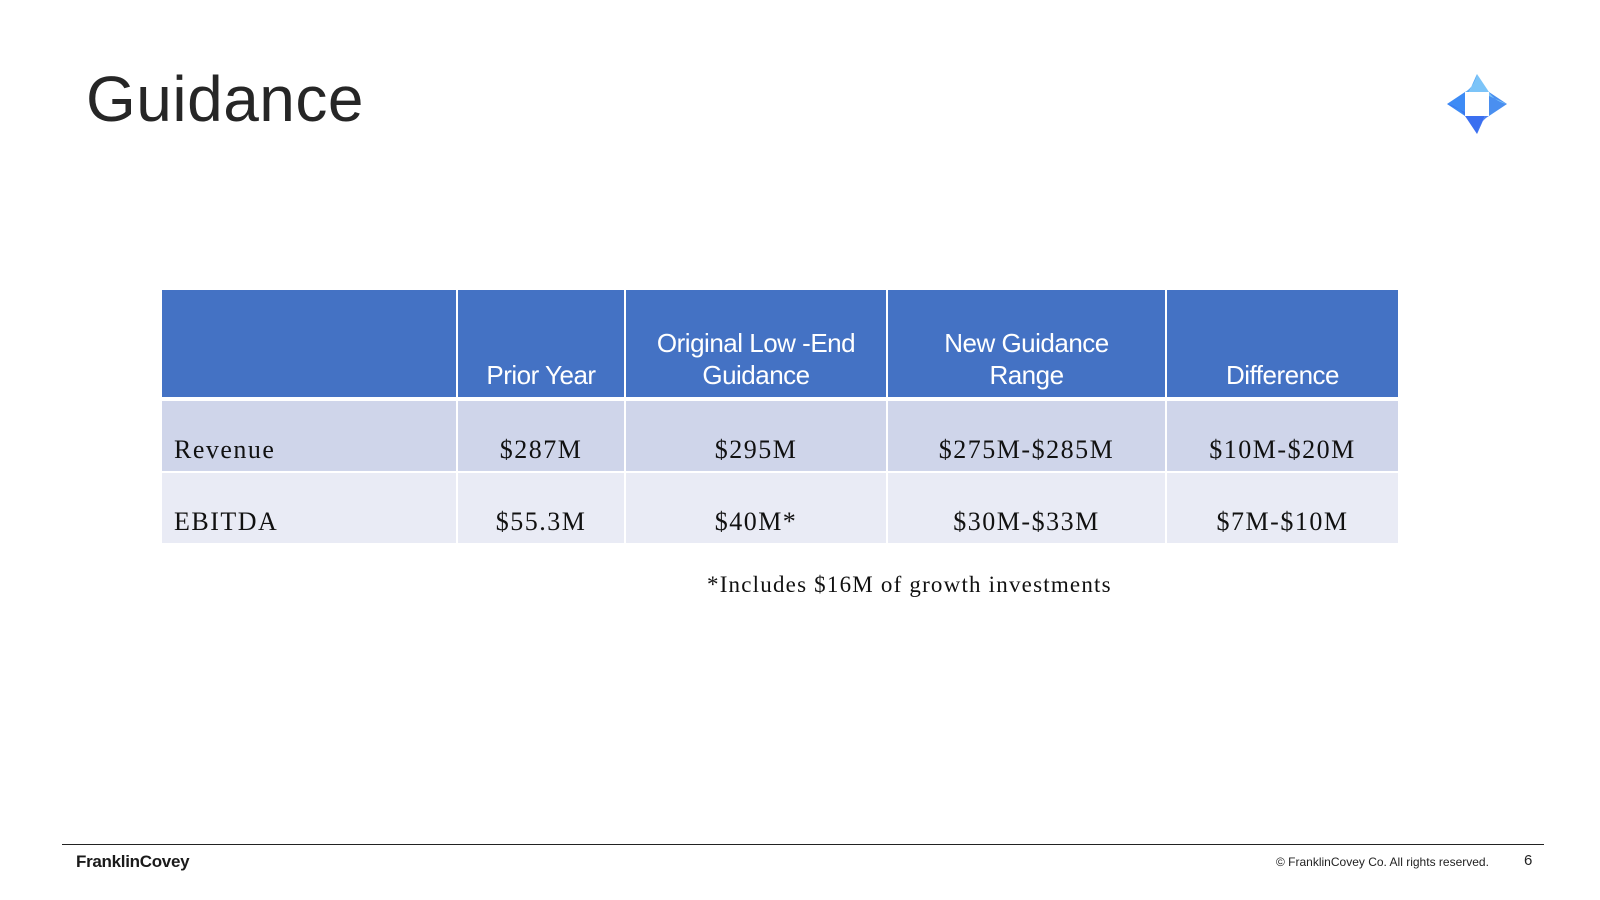 This screenshot has height=900, width=1600. What do you see at coordinates (309, 436) in the screenshot?
I see `row-label-revenue: Revenue` at bounding box center [309, 436].